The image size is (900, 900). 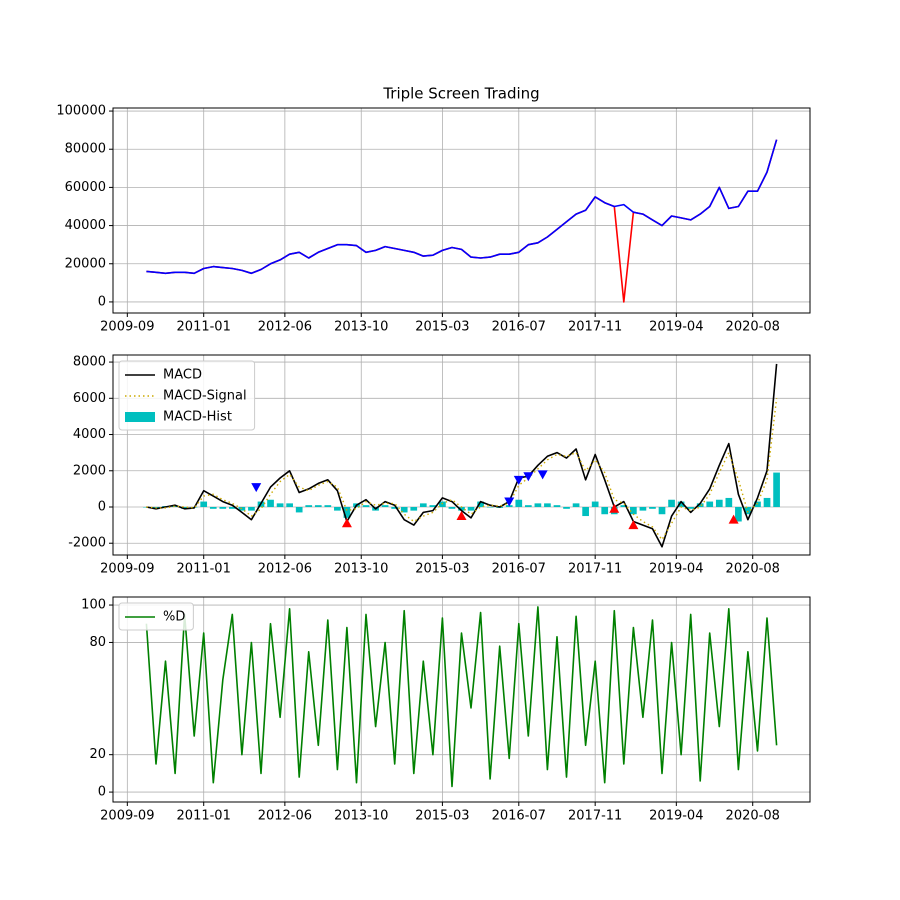 I want to click on legend-box, so click(x=156, y=616).